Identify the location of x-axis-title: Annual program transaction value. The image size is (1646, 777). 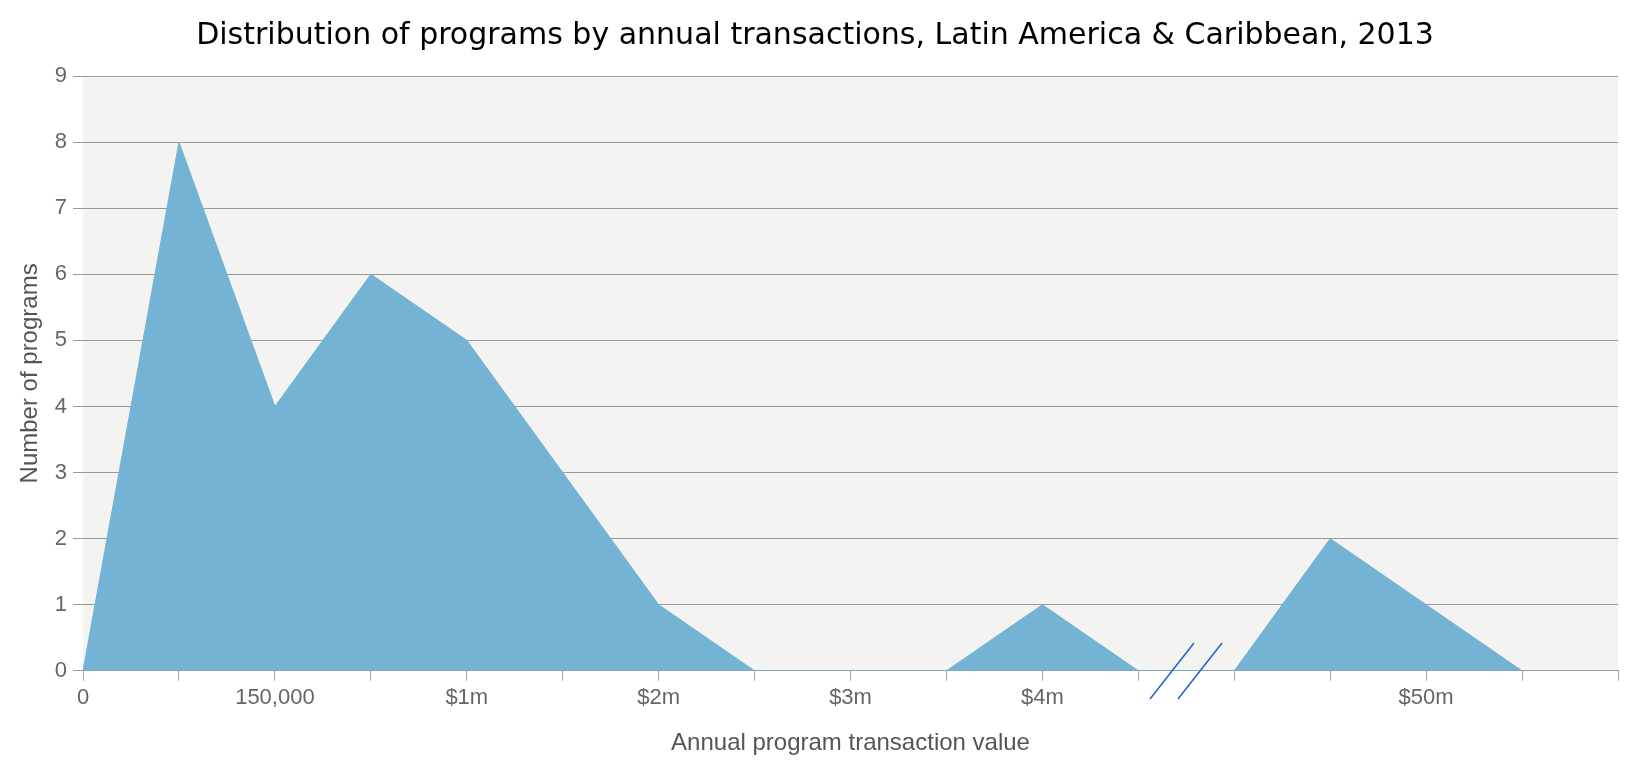
(850, 742).